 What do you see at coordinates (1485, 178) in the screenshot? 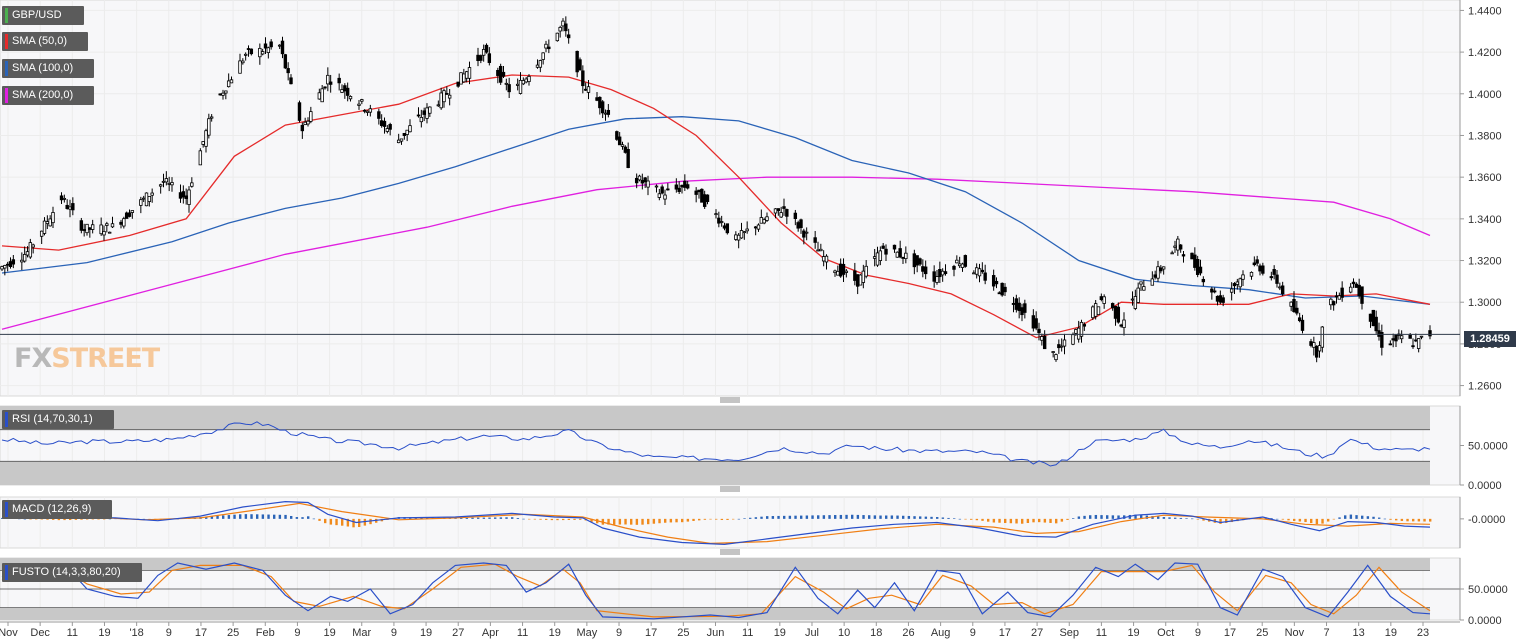
I see `price-y-tick-label: 1.3600` at bounding box center [1485, 178].